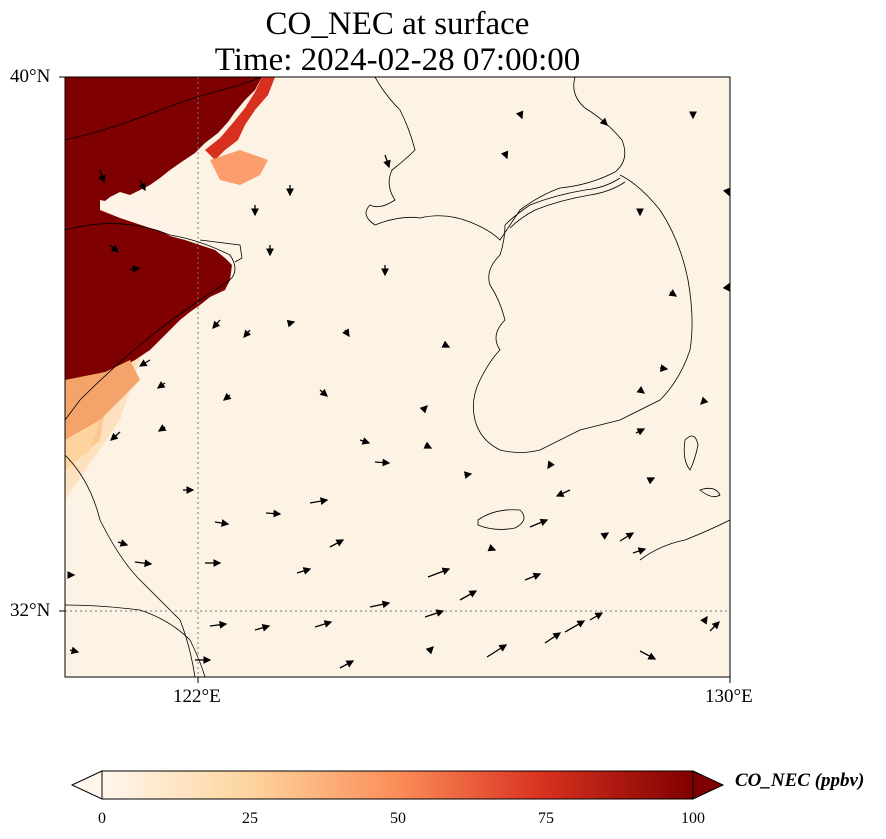 Image resolution: width=886 pixels, height=839 pixels. Describe the element at coordinates (398, 818) in the screenshot. I see `colorbar-tick-50: 50` at that location.